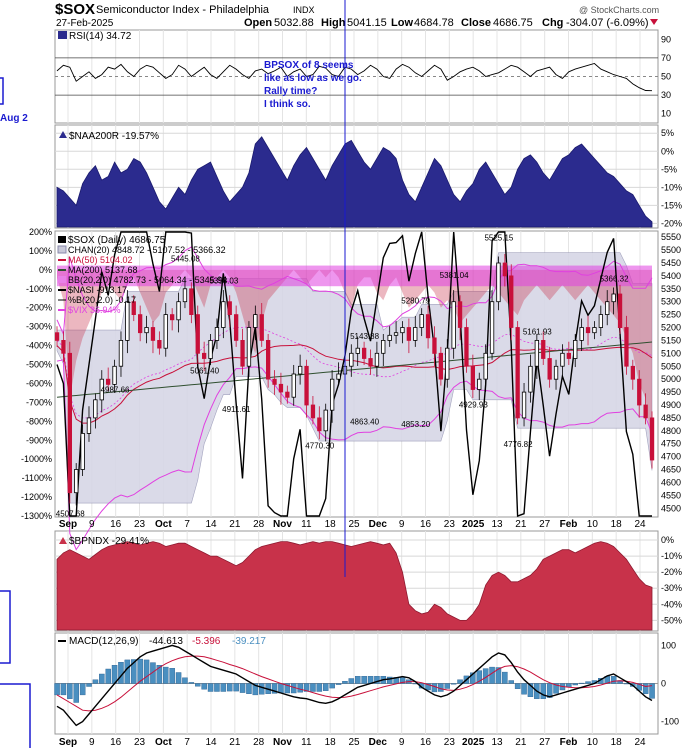  What do you see at coordinates (117, 240) in the screenshot?
I see `legend-sox: $SOX (Daily) 4686.75` at bounding box center [117, 240].